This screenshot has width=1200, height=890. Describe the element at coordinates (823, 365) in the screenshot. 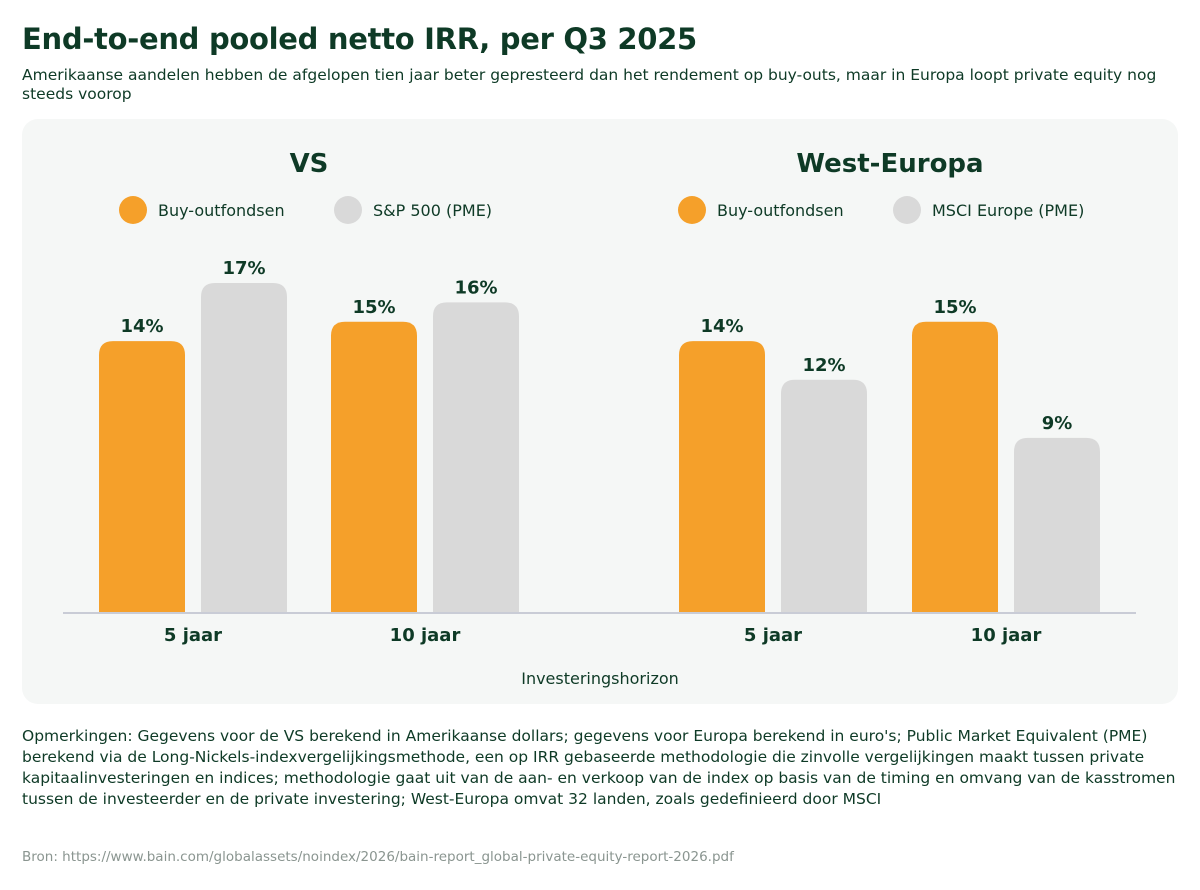

I see `data-label: 12%` at that location.